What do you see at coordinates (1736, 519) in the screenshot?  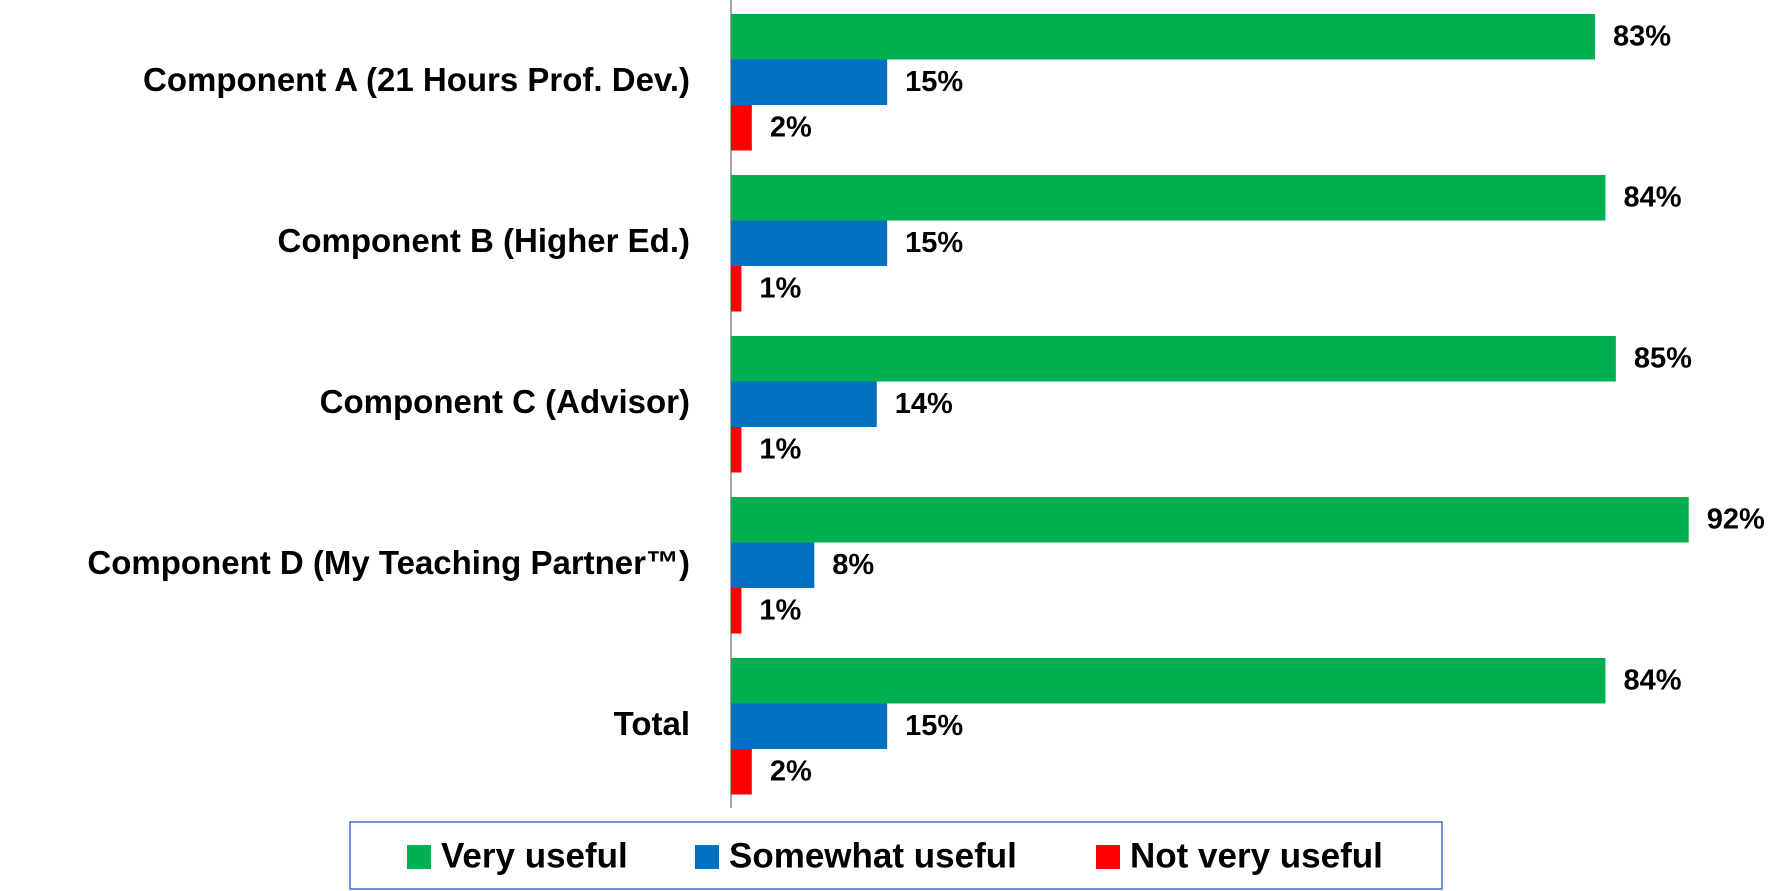 I see `data-label: 92%` at bounding box center [1736, 519].